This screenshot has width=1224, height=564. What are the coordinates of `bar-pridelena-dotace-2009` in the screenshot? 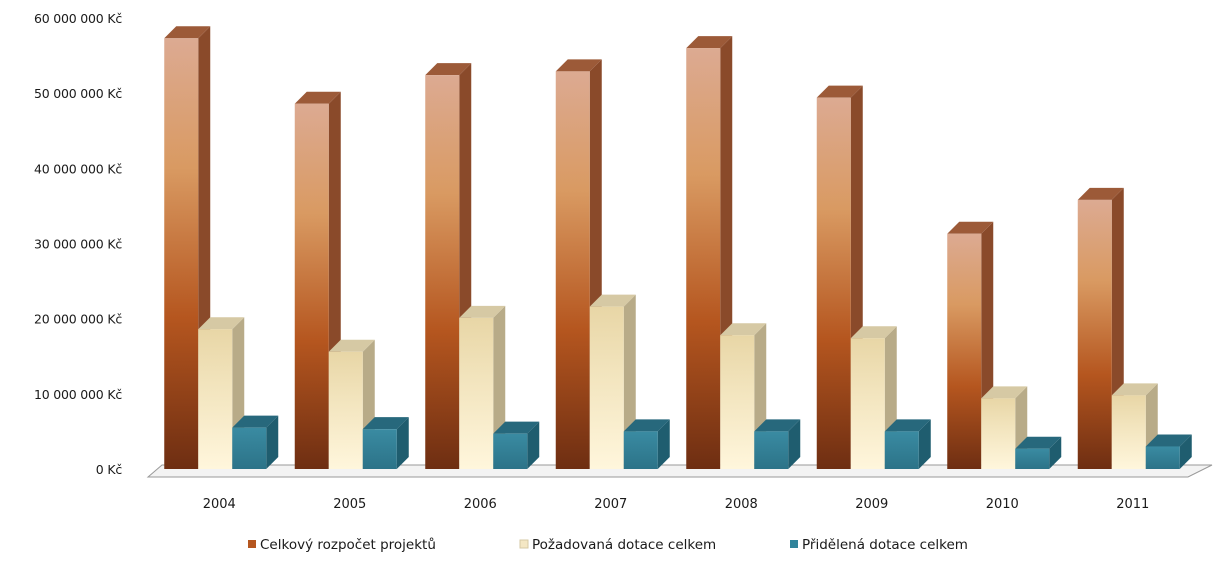 It's located at (907, 444).